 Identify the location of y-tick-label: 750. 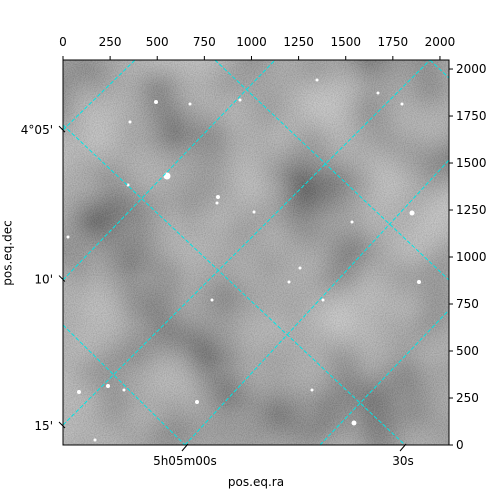
(467, 304).